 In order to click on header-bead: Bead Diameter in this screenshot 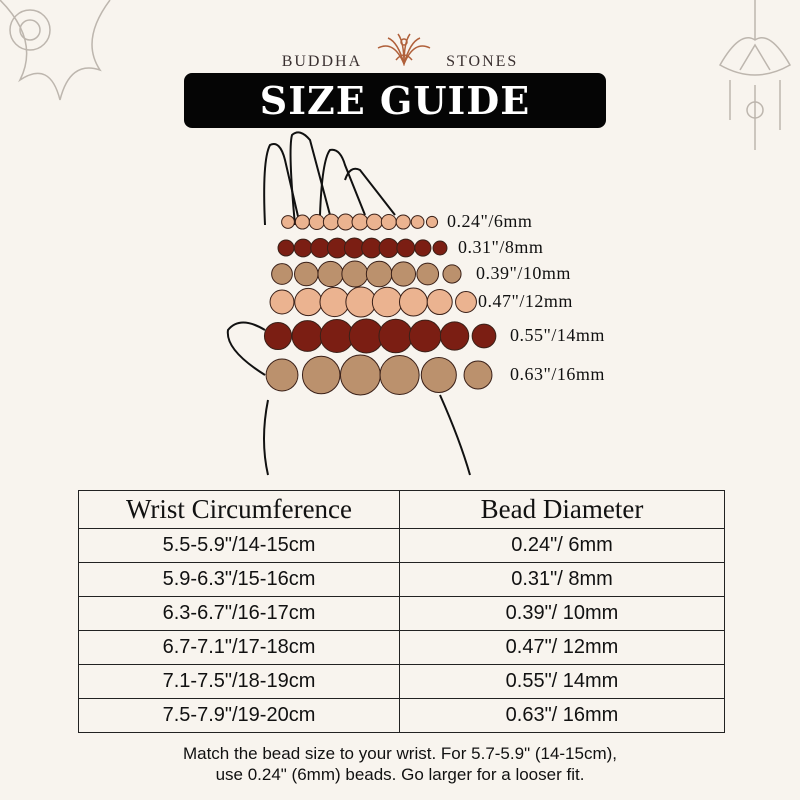, I will do `click(562, 509)`.